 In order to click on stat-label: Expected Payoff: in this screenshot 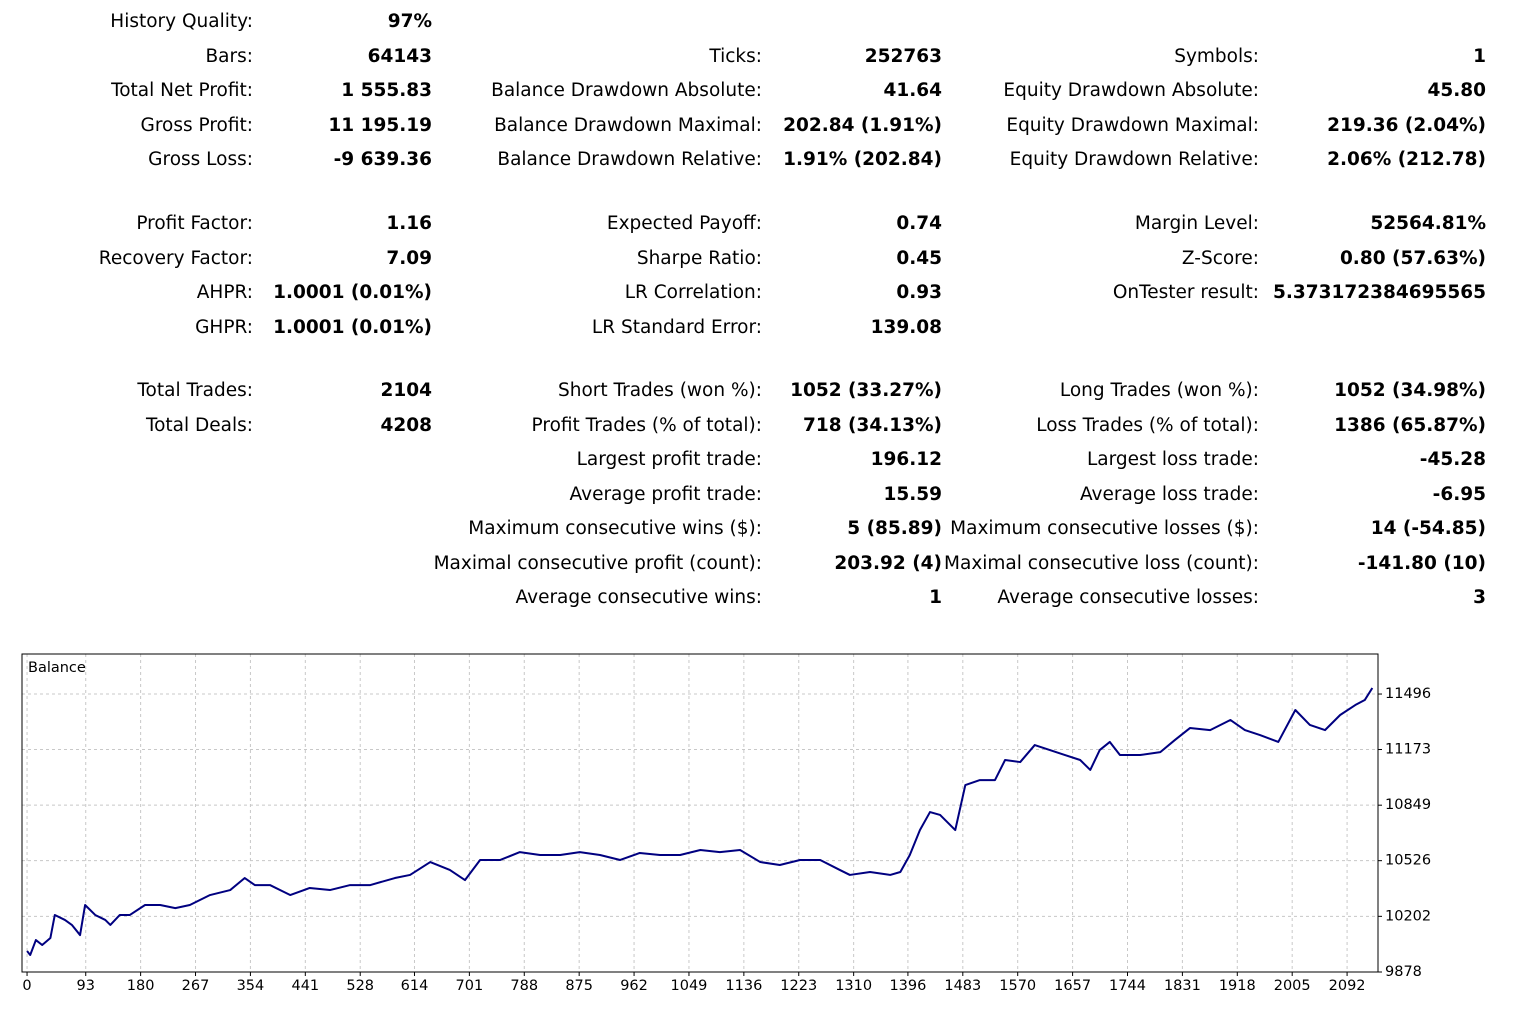, I will do `click(684, 223)`.